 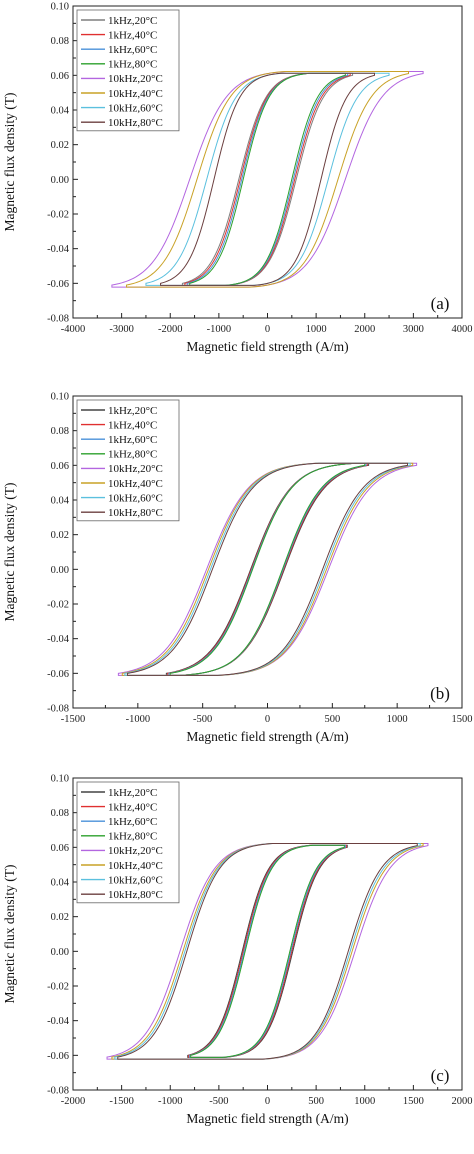 What do you see at coordinates (462, 329) in the screenshot?
I see `x-tick-label: 4000` at bounding box center [462, 329].